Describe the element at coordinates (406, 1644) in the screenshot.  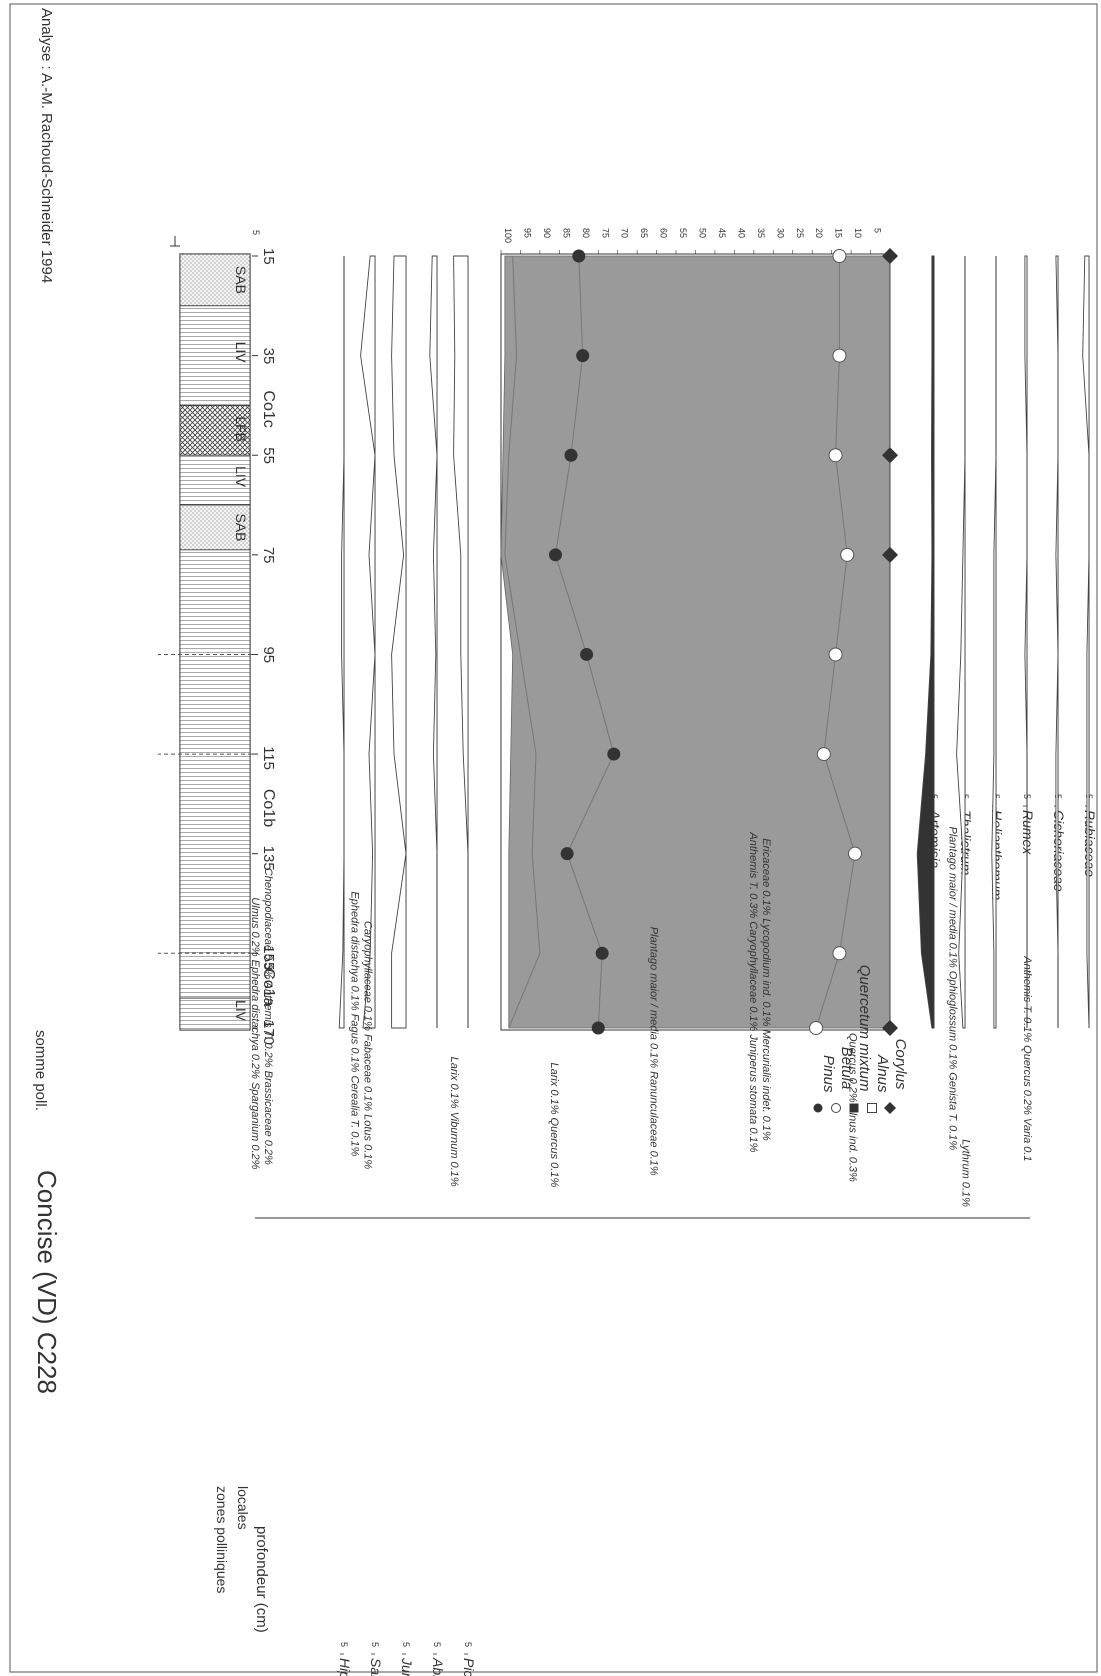
I see `taxon-scale-juniperus: 5` at that location.